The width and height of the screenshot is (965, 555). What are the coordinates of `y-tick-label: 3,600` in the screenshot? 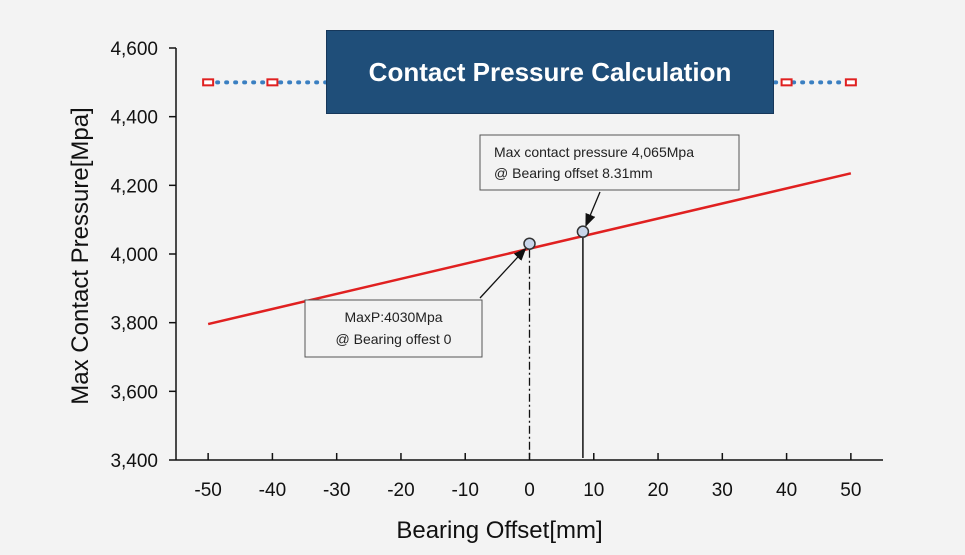 It's located at (134, 392).